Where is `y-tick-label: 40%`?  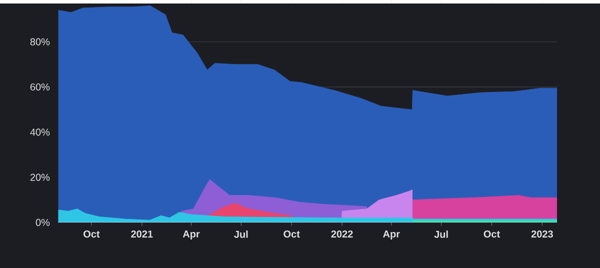
y-tick-label: 40% is located at coordinates (40, 132).